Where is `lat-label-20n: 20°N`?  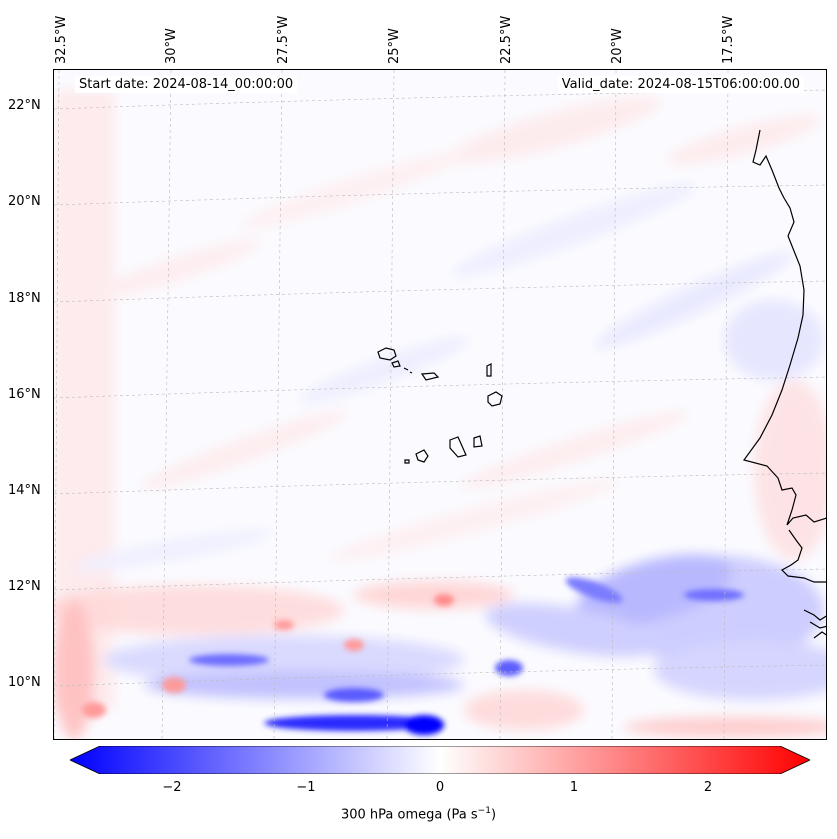 lat-label-20n: 20°N is located at coordinates (24, 201).